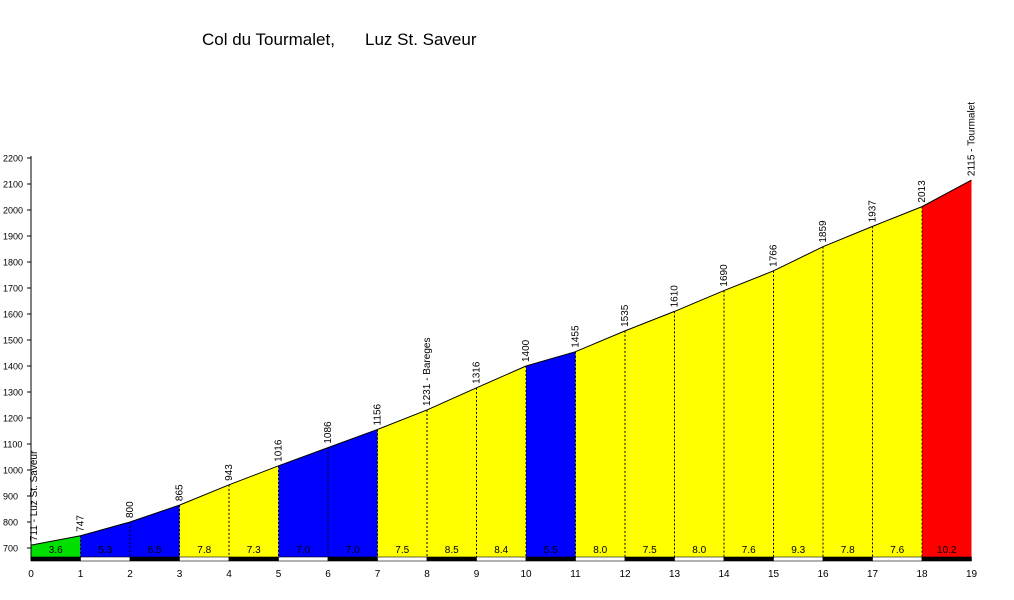 Image resolution: width=1014 pixels, height=600 pixels. I want to click on x-tick-label: 19, so click(972, 574).